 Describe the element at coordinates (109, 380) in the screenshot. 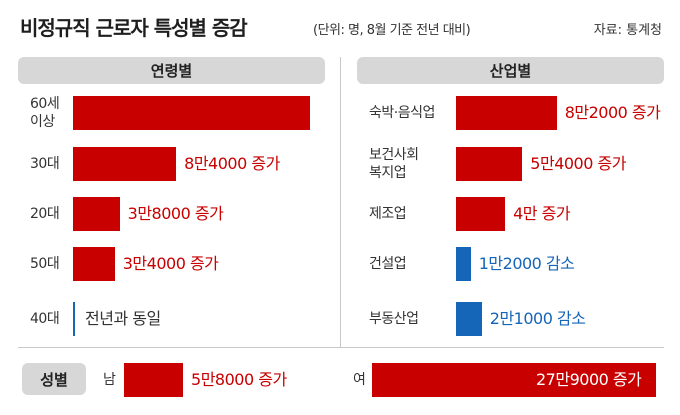

I see `gender-category-label: 남` at that location.